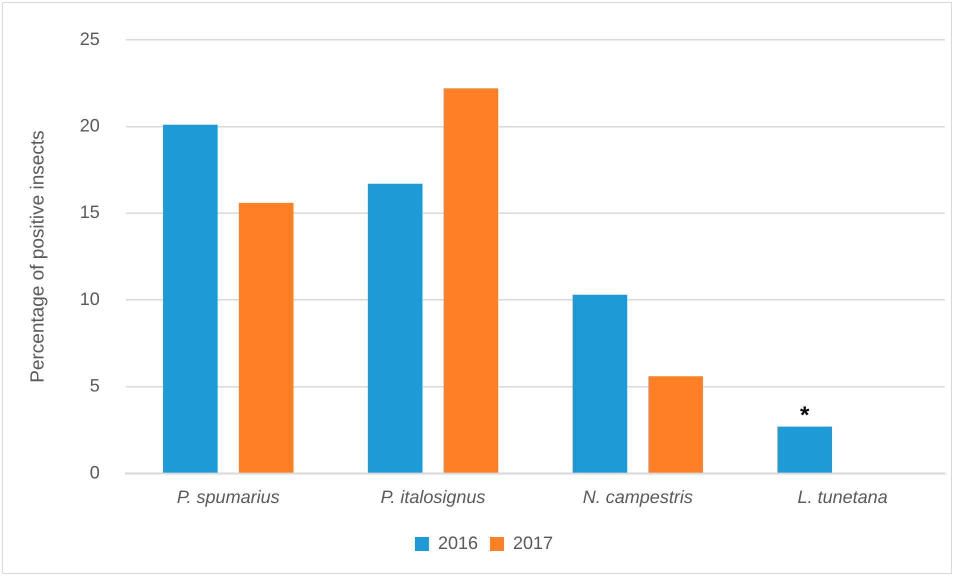  What do you see at coordinates (95, 386) in the screenshot?
I see `y-tick-label: 5` at bounding box center [95, 386].